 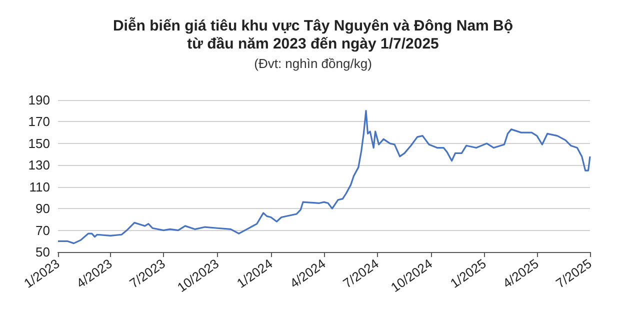 What do you see at coordinates (43, 208) in the screenshot?
I see `y-tick-label: 90` at bounding box center [43, 208].